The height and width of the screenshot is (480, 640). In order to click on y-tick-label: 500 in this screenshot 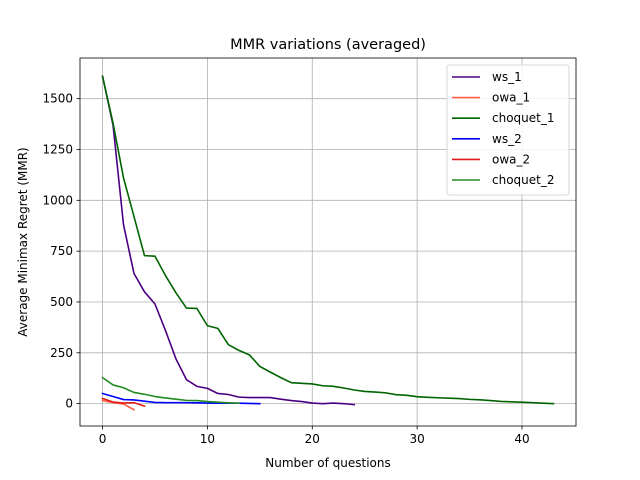, I will do `click(61, 302)`.